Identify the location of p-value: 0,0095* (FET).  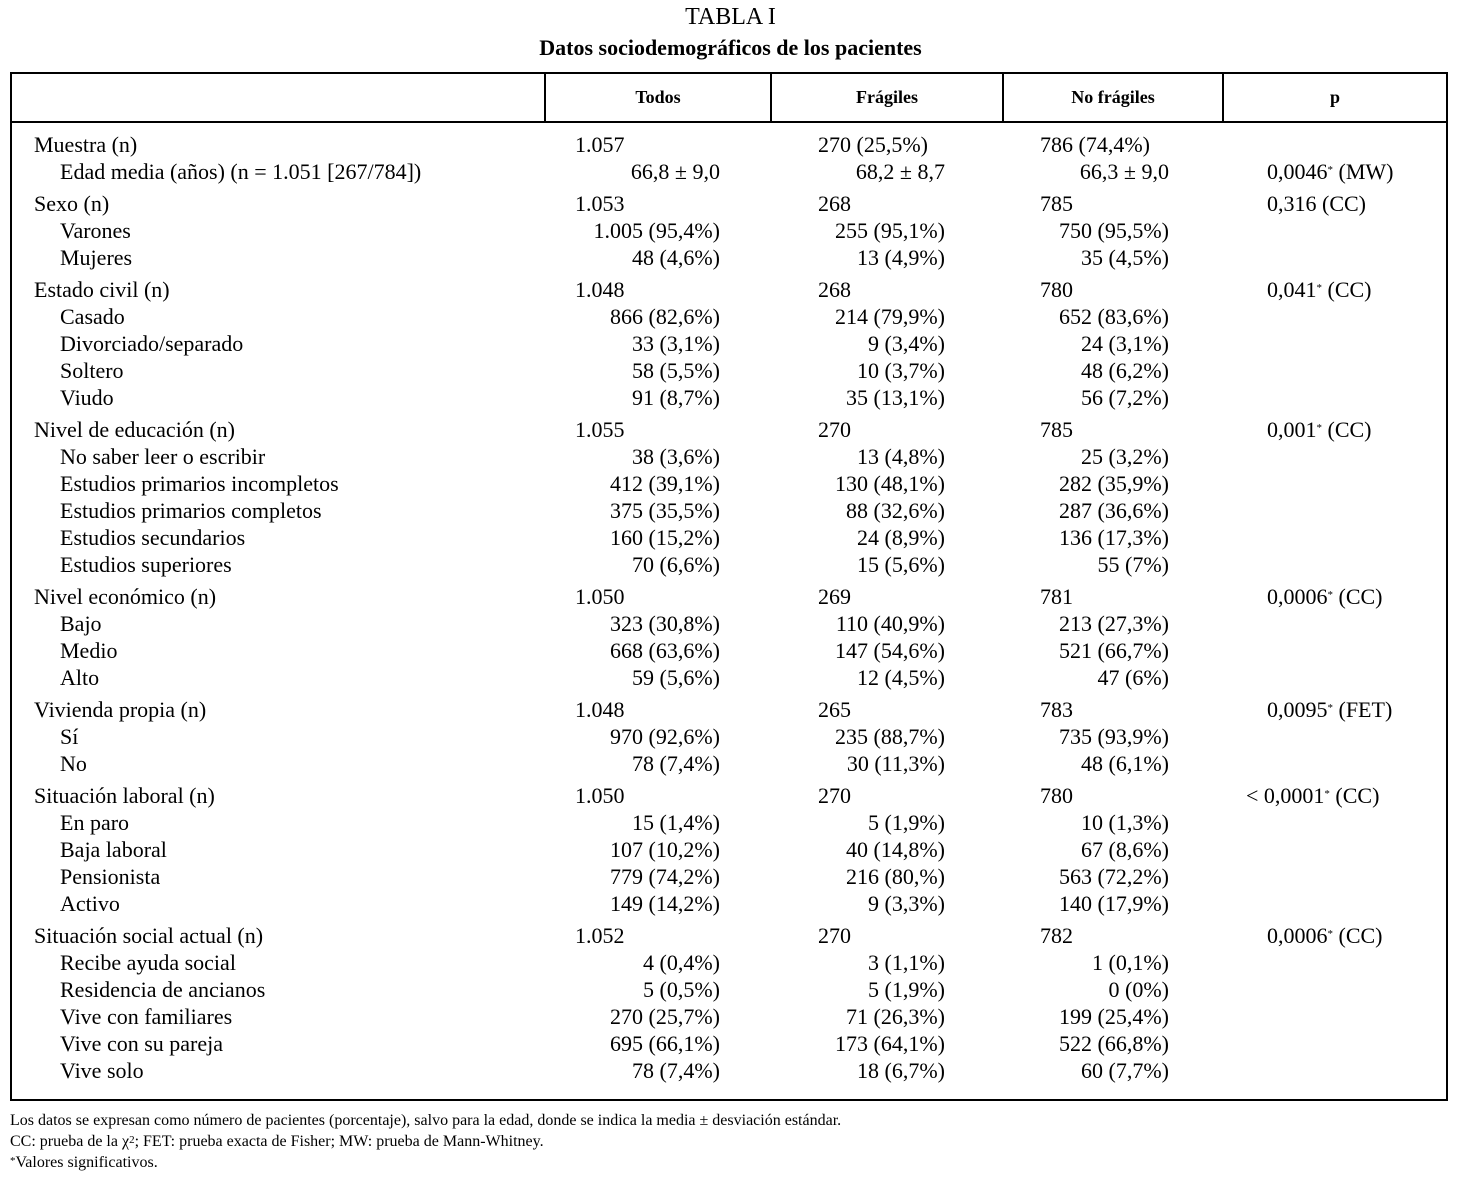
(1329, 710).